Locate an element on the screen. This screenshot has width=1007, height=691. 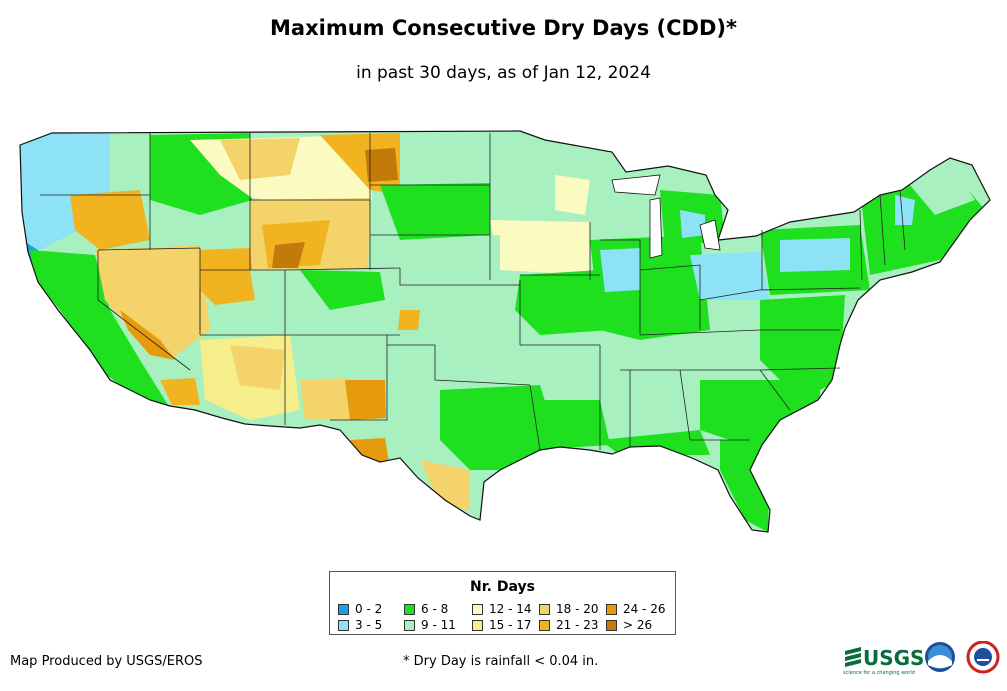
agency-logos: USGS science for a changing world is located at coordinates (923, 660).